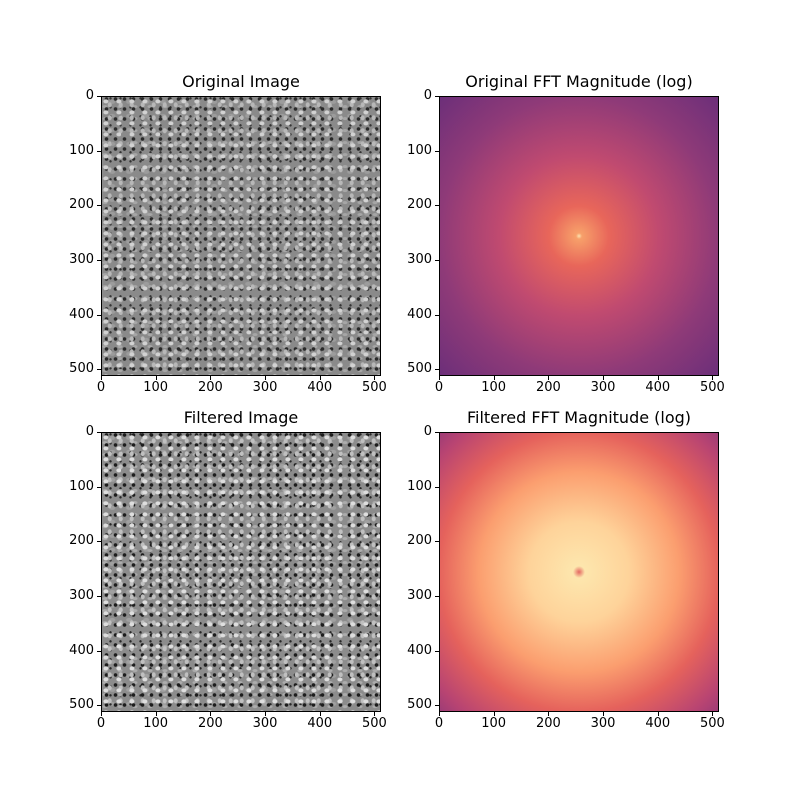  What do you see at coordinates (579, 417) in the screenshot?
I see `filtered-fft-title: Filtered FFT Magnitude (log)` at bounding box center [579, 417].